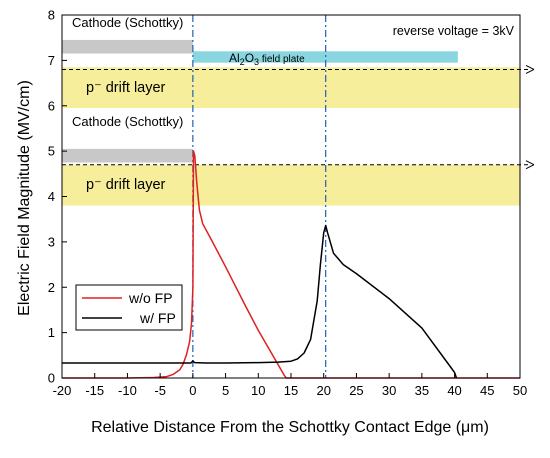  What do you see at coordinates (249, 58) in the screenshot?
I see `field-plate-o: O` at bounding box center [249, 58].